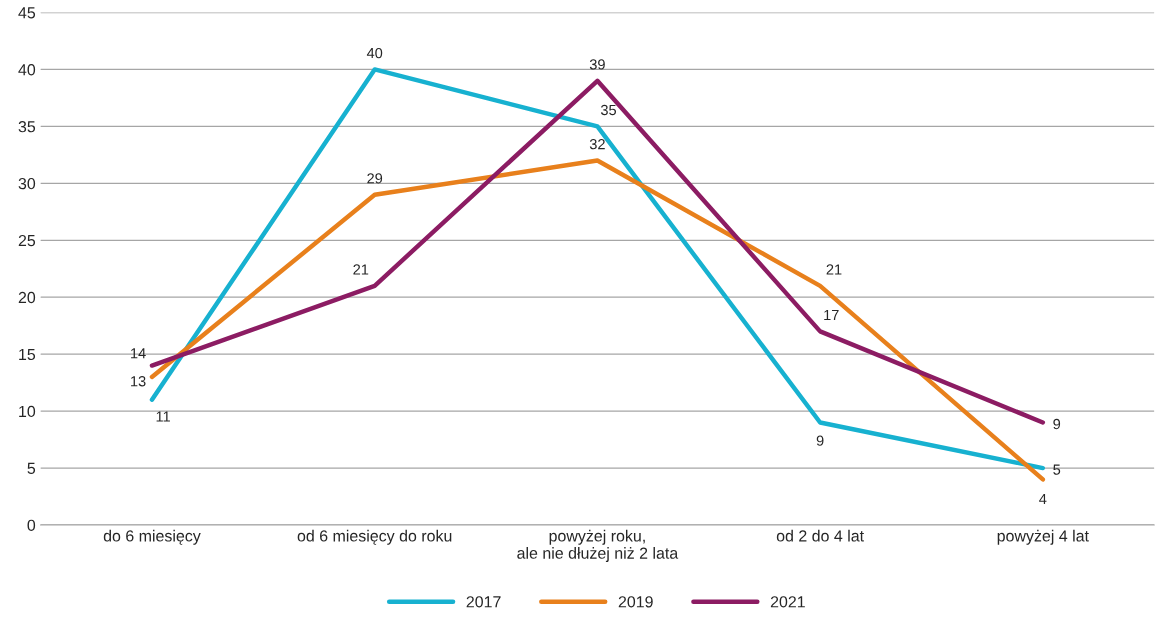 The height and width of the screenshot is (625, 1160). What do you see at coordinates (787, 602) in the screenshot?
I see `legend-label: 2021` at bounding box center [787, 602].